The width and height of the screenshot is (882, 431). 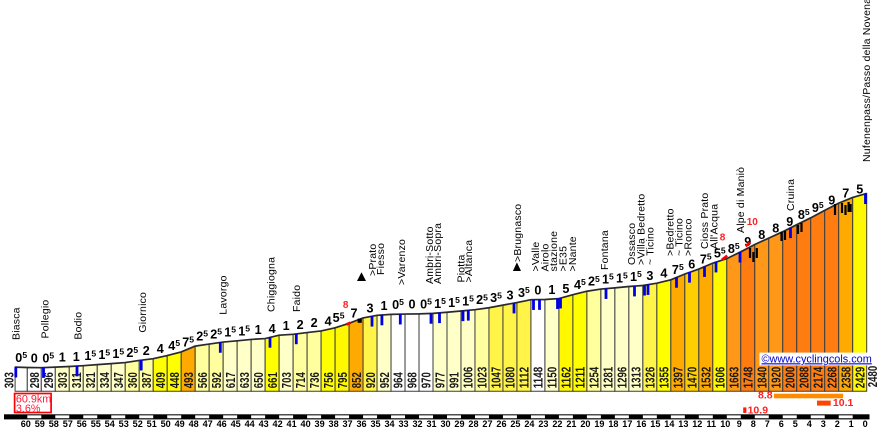 What do you see at coordinates (468, 377) in the screenshot?
I see `svg-text: 1006` at bounding box center [468, 377].